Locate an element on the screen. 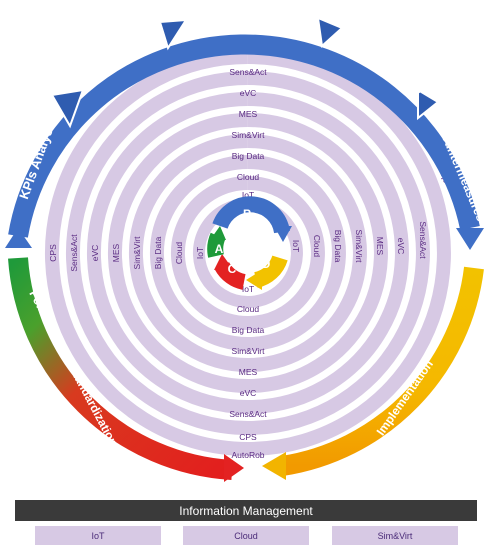 The width and height of the screenshot is (492, 550). ring-right-label: eVC is located at coordinates (401, 246).